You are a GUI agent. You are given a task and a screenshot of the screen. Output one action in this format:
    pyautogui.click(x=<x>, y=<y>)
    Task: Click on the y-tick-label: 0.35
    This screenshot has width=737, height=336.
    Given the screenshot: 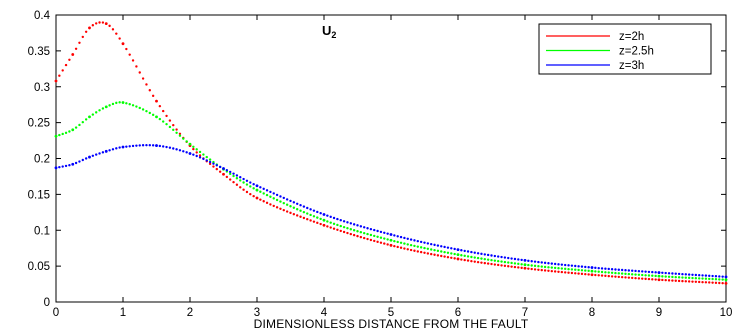 What is the action you would take?
    pyautogui.click(x=39, y=52)
    